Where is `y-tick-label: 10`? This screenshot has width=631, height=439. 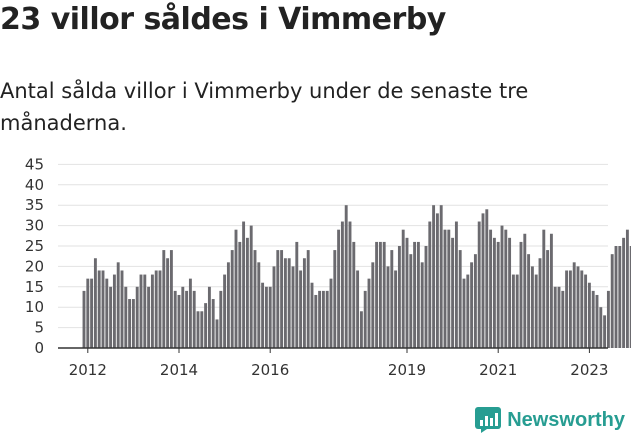 y-tick-label: 10 is located at coordinates (34, 307).